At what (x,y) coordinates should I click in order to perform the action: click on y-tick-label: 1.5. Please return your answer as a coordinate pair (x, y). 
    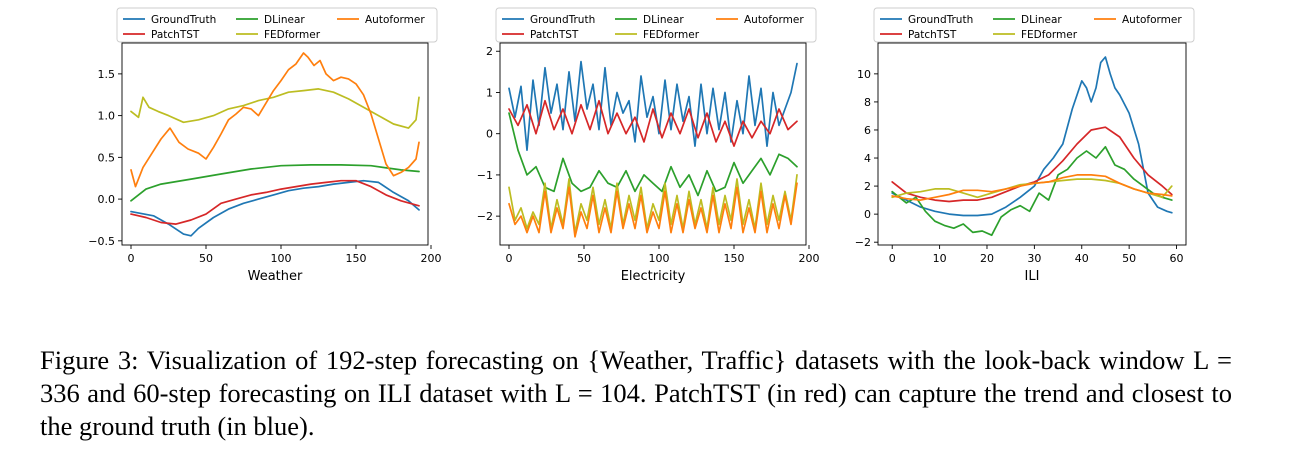
    Looking at the image, I should click on (107, 74).